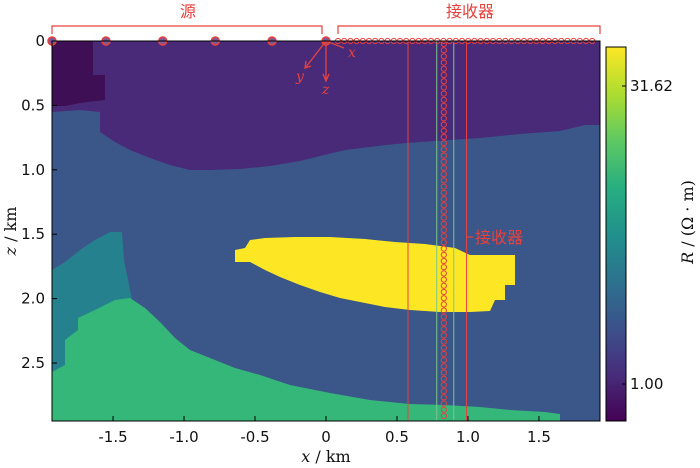 The height and width of the screenshot is (468, 700). I want to click on x-tick-label: -1.0, so click(183, 437).